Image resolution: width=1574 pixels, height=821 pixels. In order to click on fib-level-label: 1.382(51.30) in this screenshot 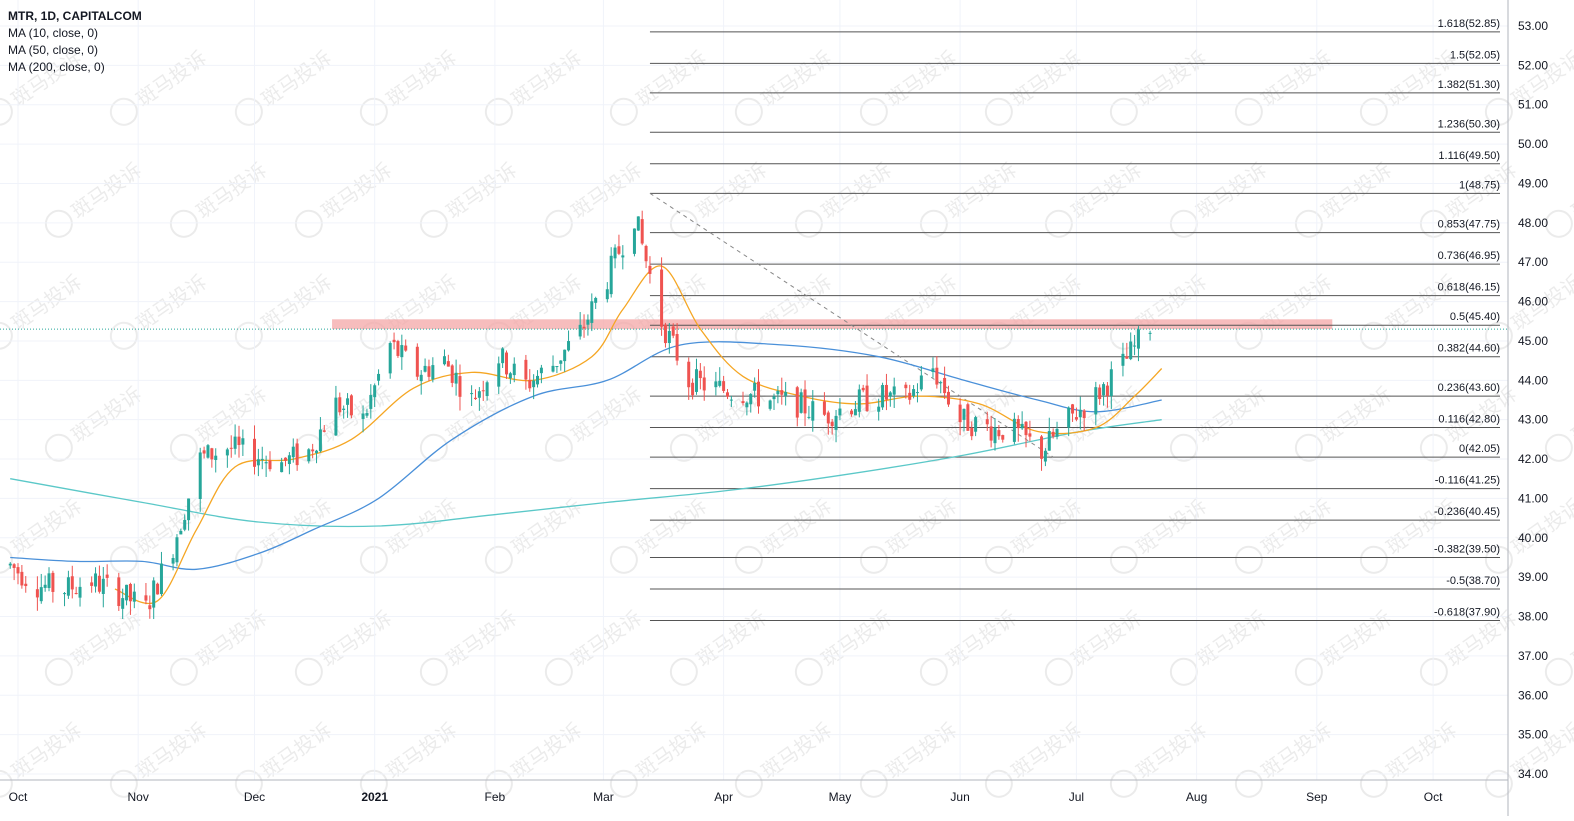, I will do `click(1469, 85)`.